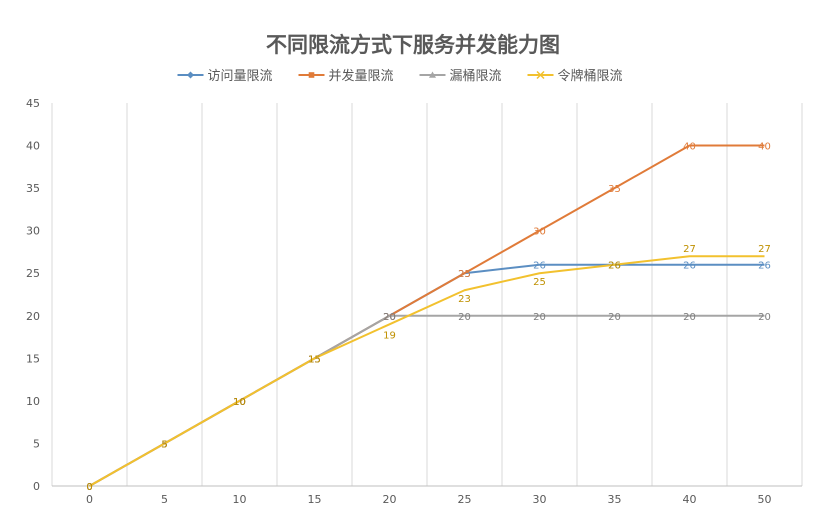 This screenshot has width=827, height=521. What do you see at coordinates (540, 499) in the screenshot?
I see `x-tick-label: 30` at bounding box center [540, 499].